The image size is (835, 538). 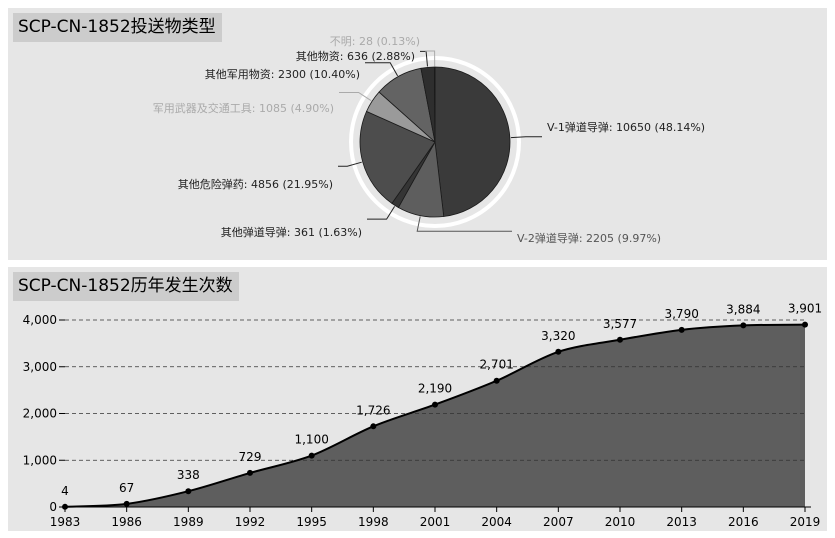 What do you see at coordinates (291, 232) in the screenshot?
I see `pie-slice-label: 其他弹道导弹: 361 (1.63%)` at bounding box center [291, 232].